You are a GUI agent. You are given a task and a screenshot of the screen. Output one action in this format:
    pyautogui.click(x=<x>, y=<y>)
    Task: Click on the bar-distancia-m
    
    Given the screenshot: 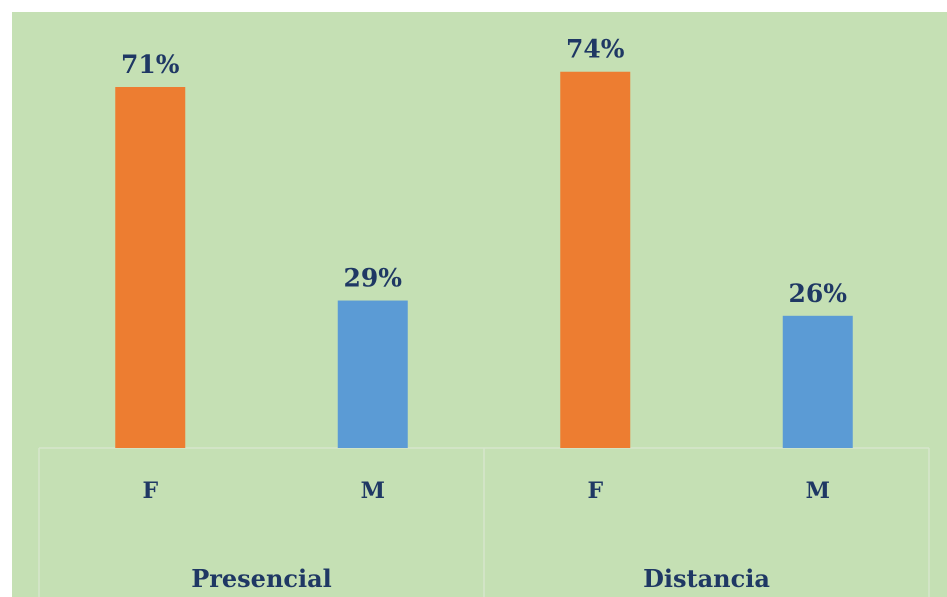 What is the action you would take?
    pyautogui.click(x=817, y=381)
    